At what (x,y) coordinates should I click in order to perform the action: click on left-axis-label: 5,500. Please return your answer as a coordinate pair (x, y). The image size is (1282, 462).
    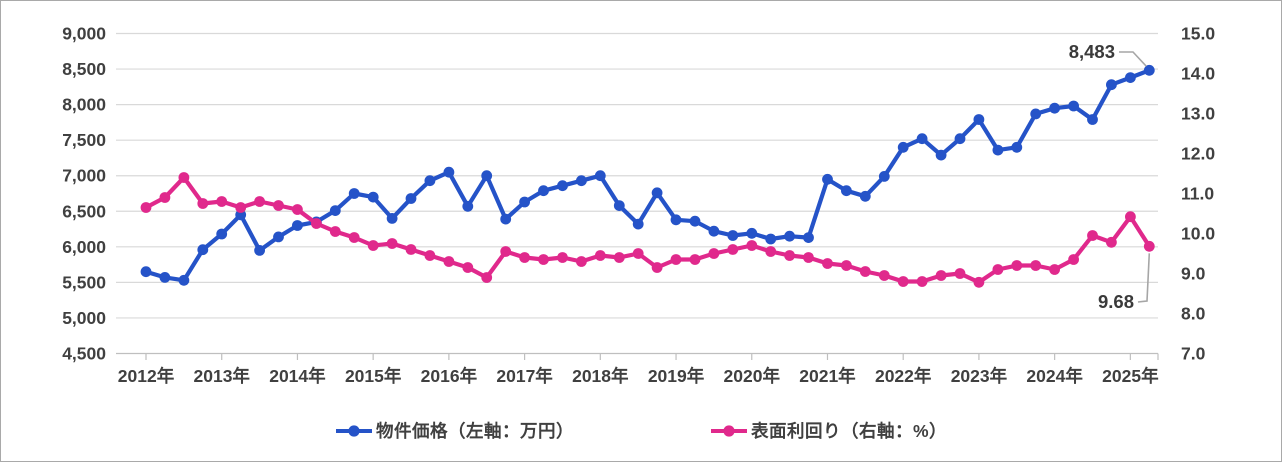
    Looking at the image, I should click on (84, 282).